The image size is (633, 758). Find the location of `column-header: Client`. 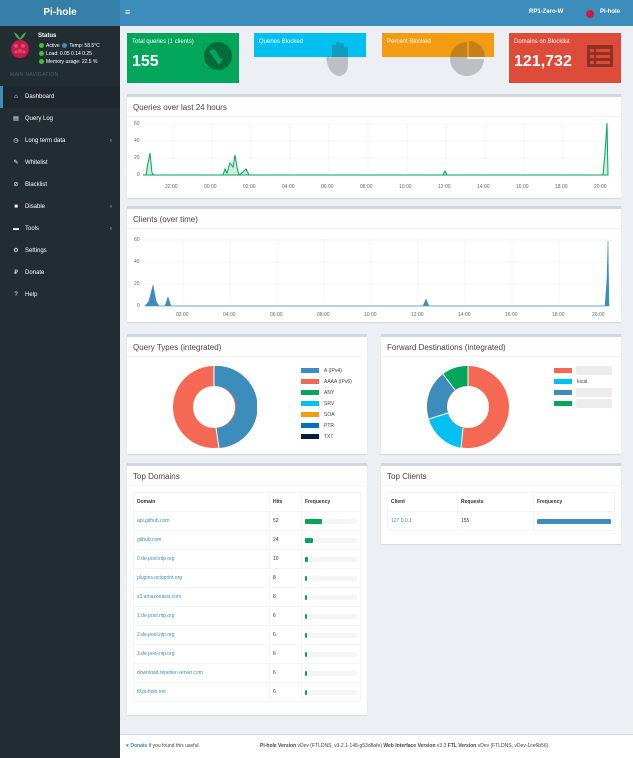

column-header: Client is located at coordinates (422, 502).